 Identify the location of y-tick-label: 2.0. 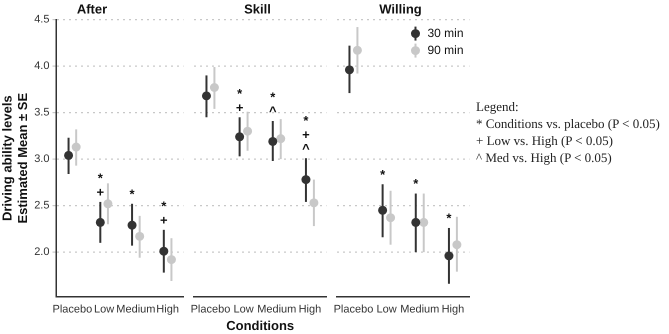
(42, 252).